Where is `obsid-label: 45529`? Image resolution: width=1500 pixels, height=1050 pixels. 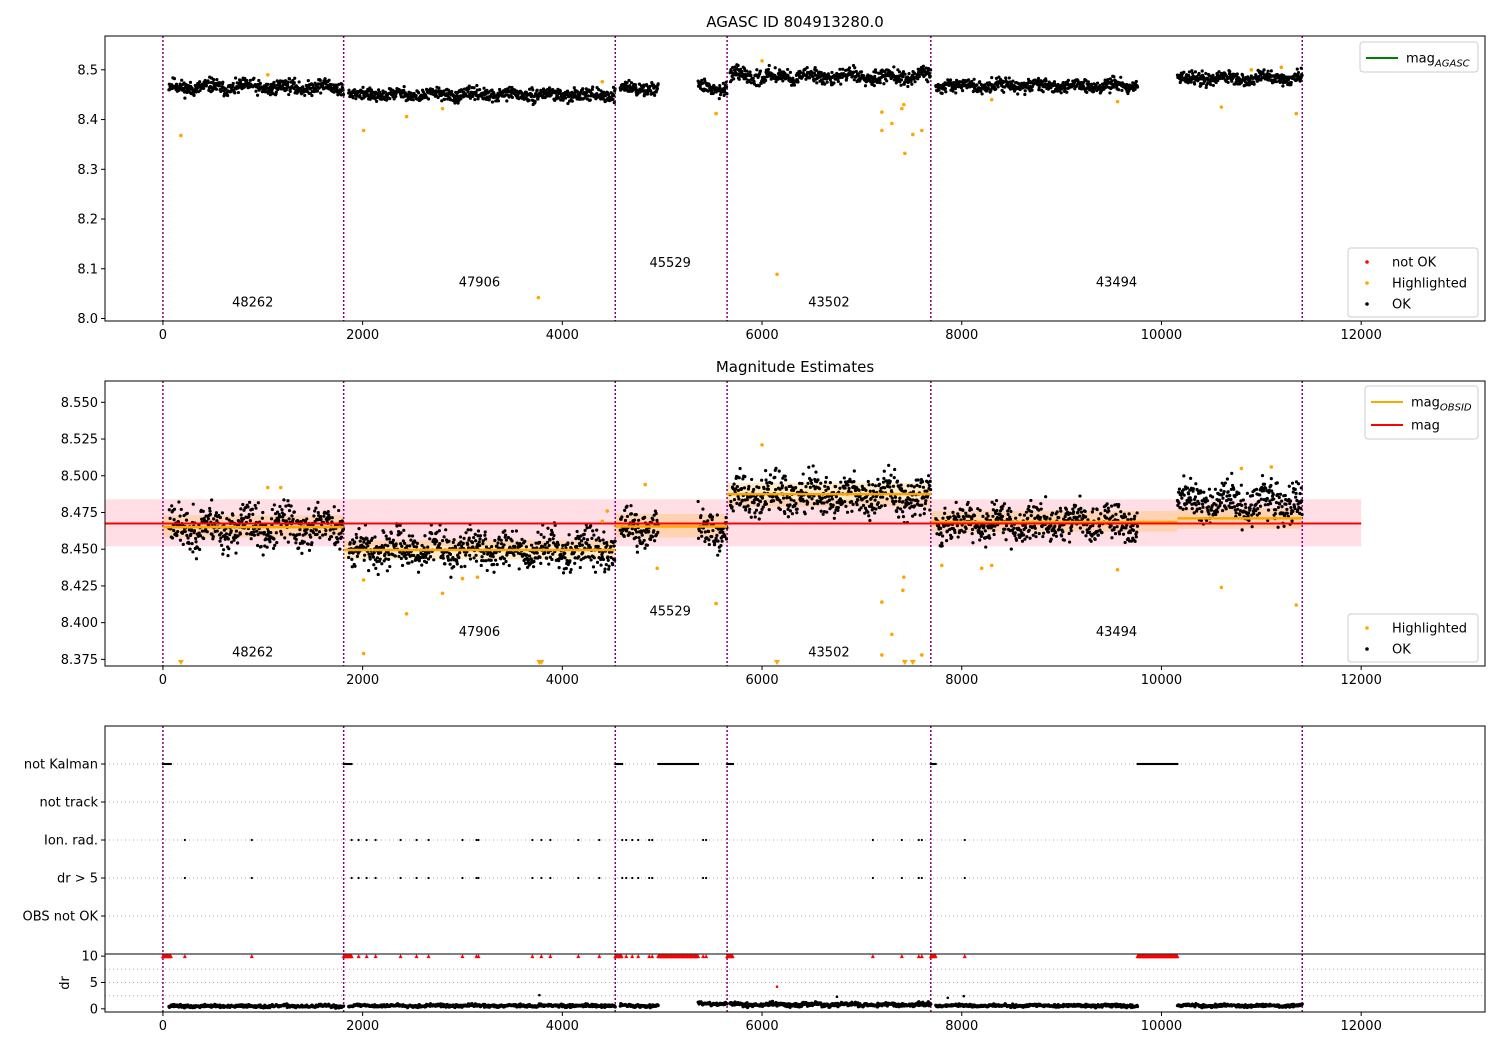 obsid-label: 45529 is located at coordinates (670, 263).